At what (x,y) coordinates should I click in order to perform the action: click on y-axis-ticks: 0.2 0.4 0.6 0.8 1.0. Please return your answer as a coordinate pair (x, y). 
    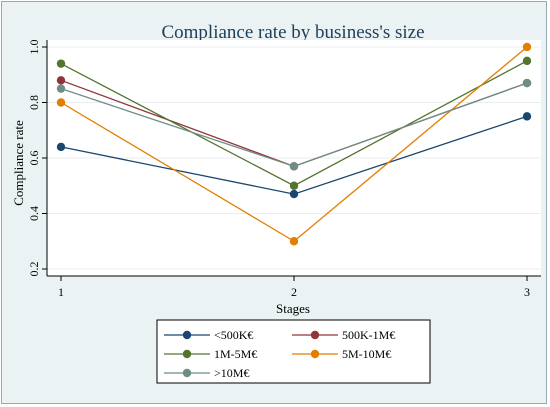
    Looking at the image, I should click on (37, 158).